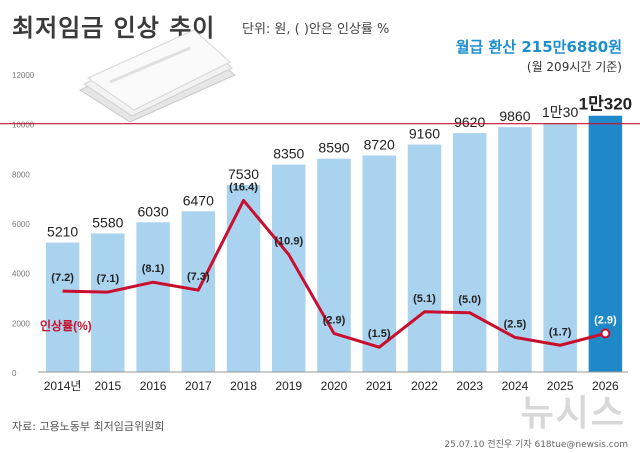 This screenshot has width=640, height=453. What do you see at coordinates (288, 386) in the screenshot?
I see `x-tick-label: 2019` at bounding box center [288, 386].